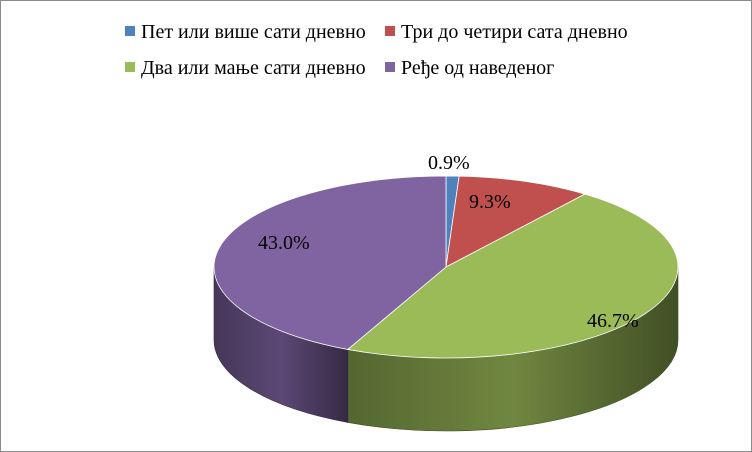 This screenshot has width=752, height=452. I want to click on legend-item-2: Два или мање сати дневно, so click(245, 68).